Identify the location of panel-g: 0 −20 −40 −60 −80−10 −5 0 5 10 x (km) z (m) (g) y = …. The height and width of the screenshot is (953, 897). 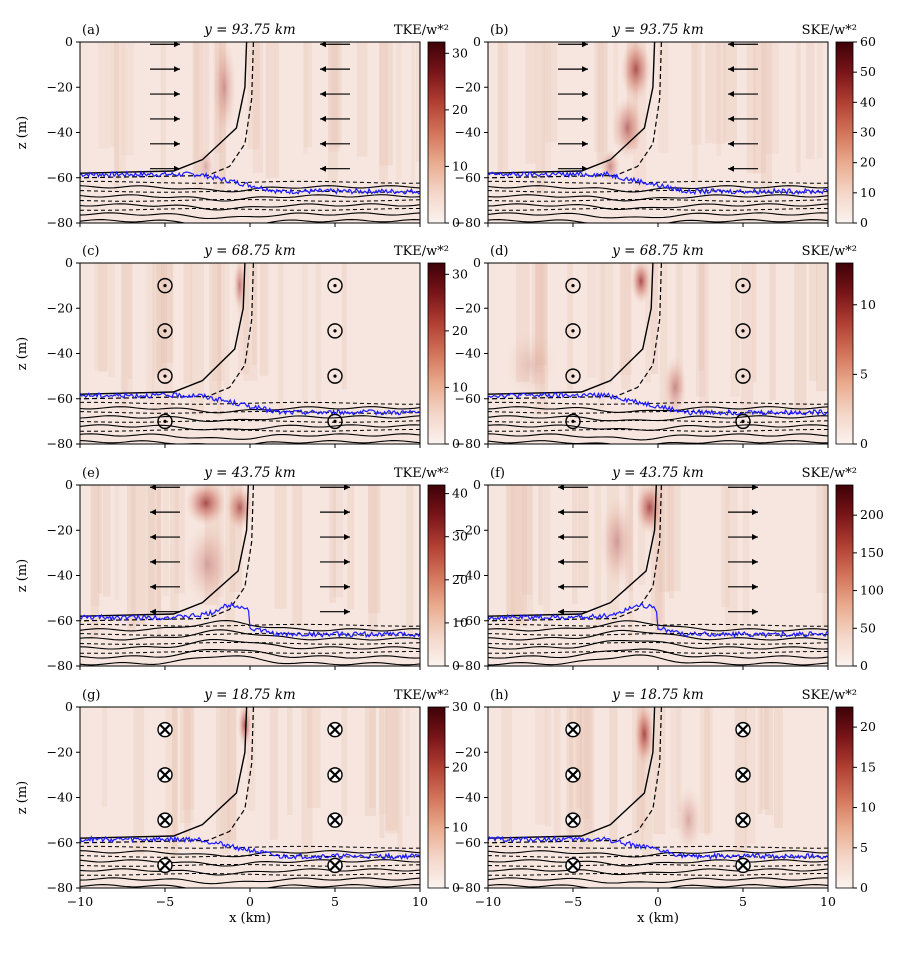
(241, 806).